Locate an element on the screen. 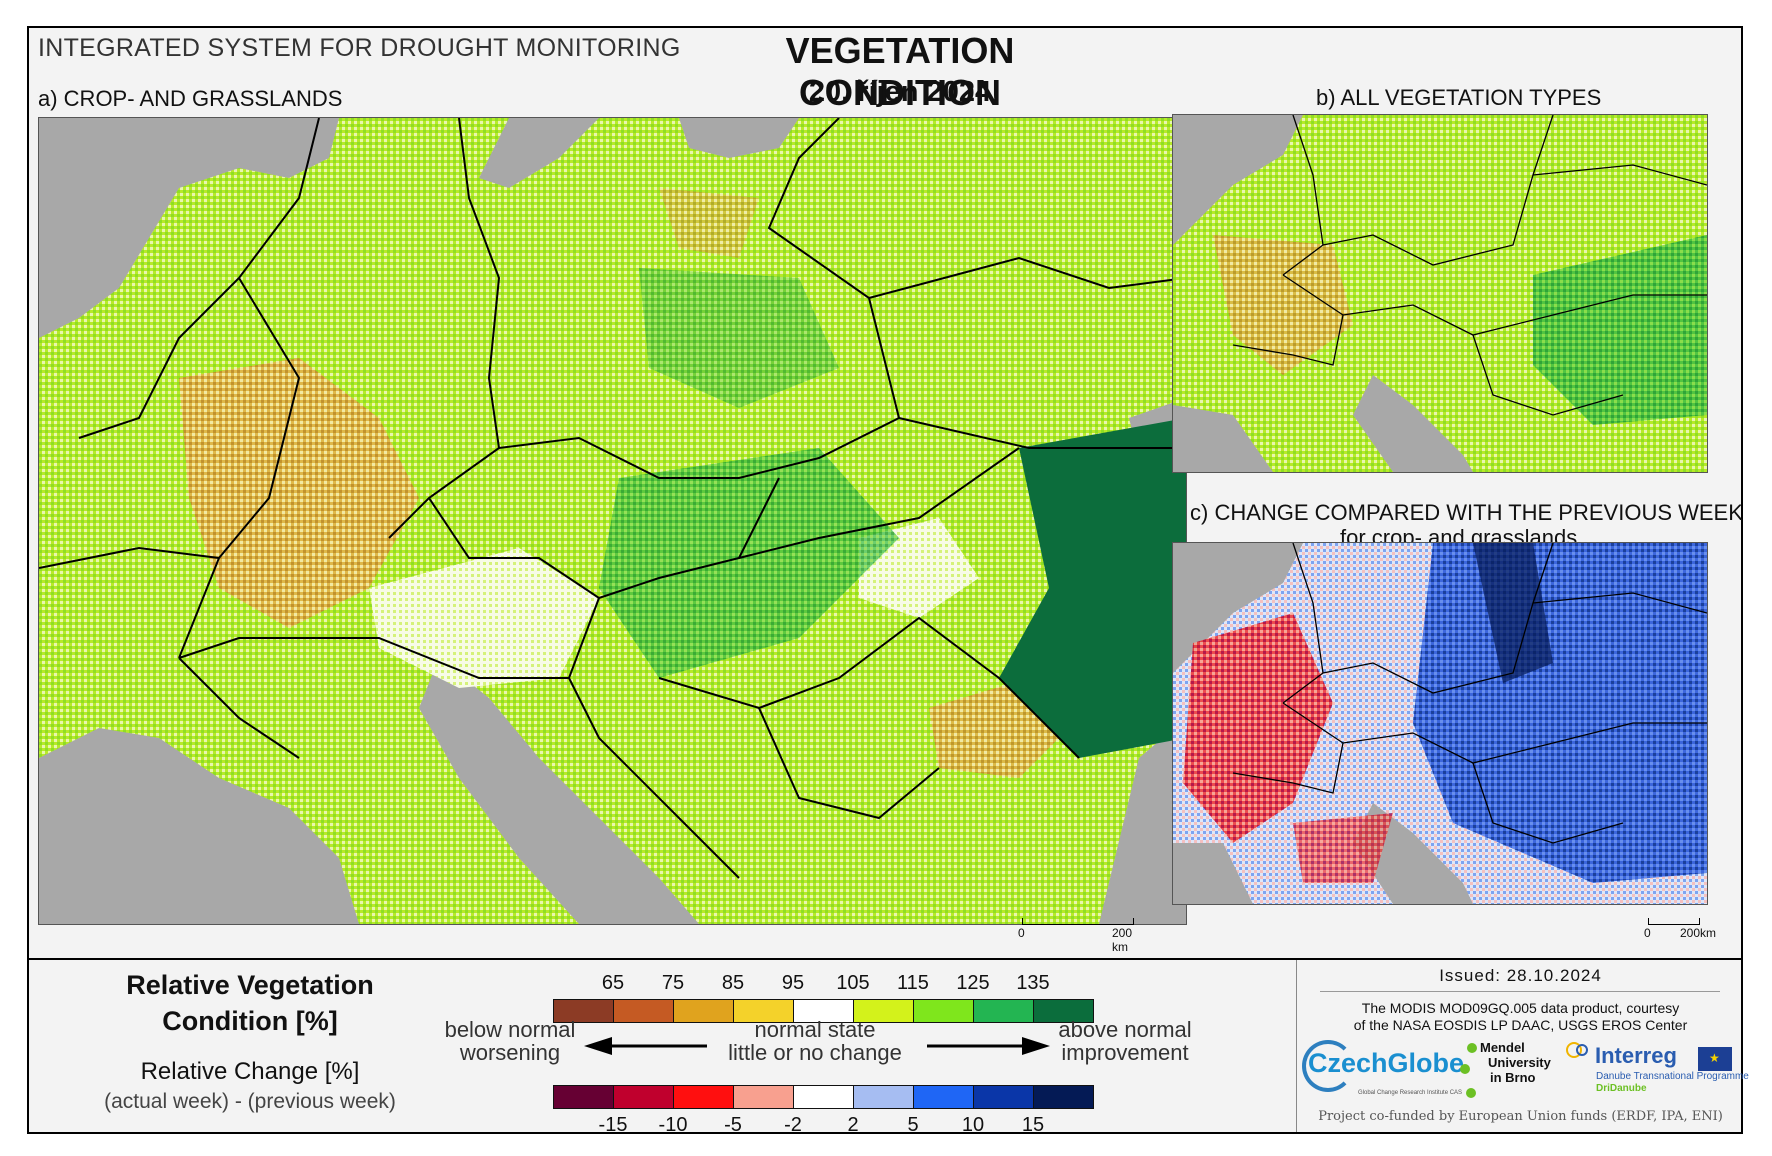  title-block: VEGETATION CONDITION is located at coordinates (900, 72).